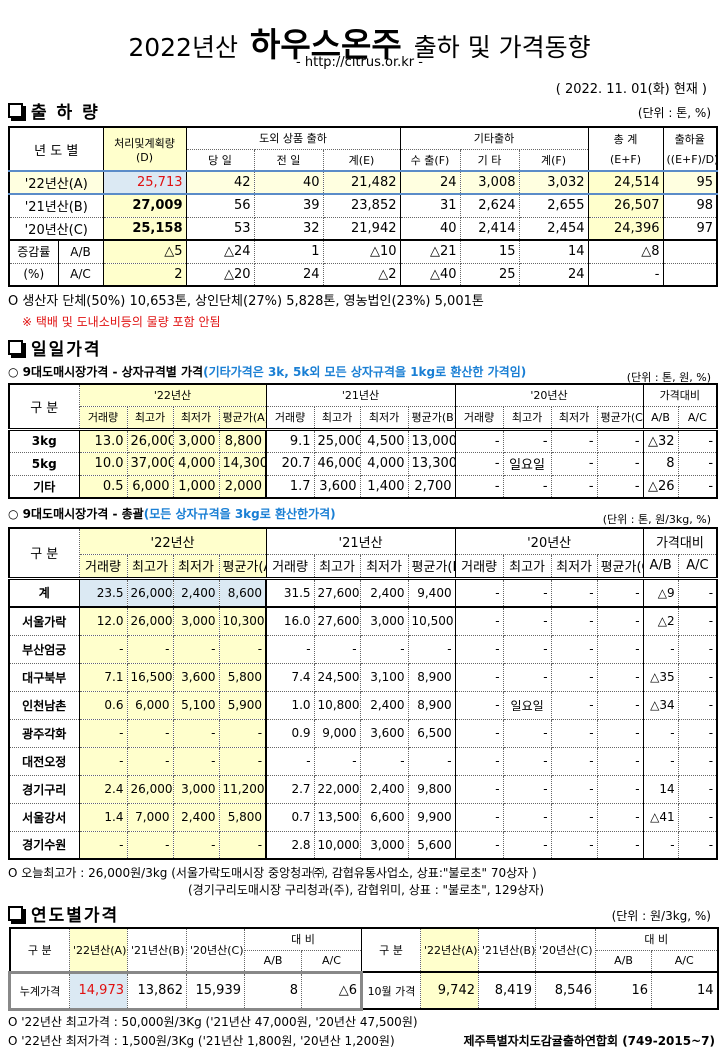  Describe the element at coordinates (150, 417) in the screenshot. I see `col-max: 최고가` at that location.